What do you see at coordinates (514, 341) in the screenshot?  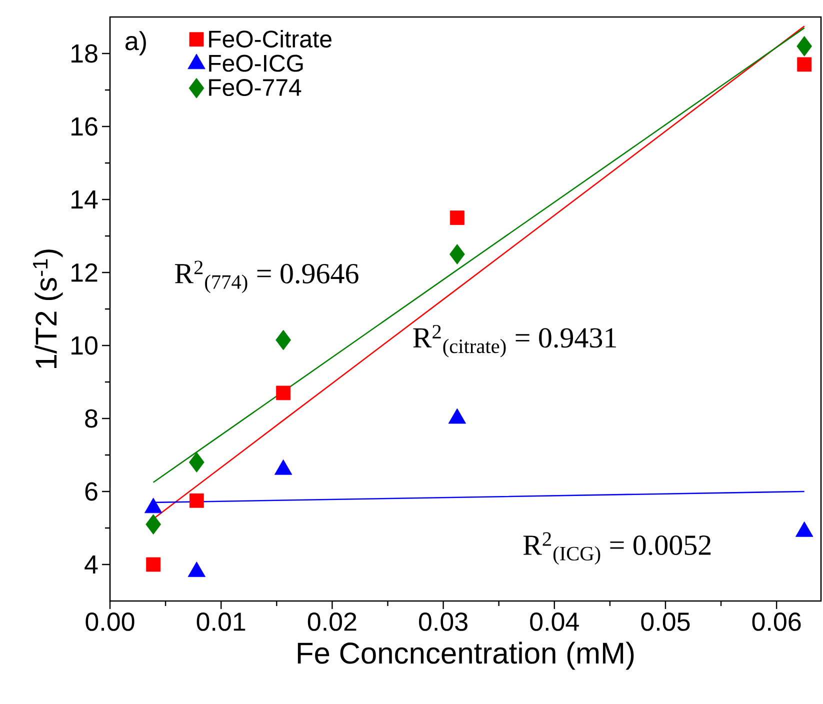 I see `annotation: R$^{2}$$_{(citrate)}$ = 0.9431` at bounding box center [514, 341].